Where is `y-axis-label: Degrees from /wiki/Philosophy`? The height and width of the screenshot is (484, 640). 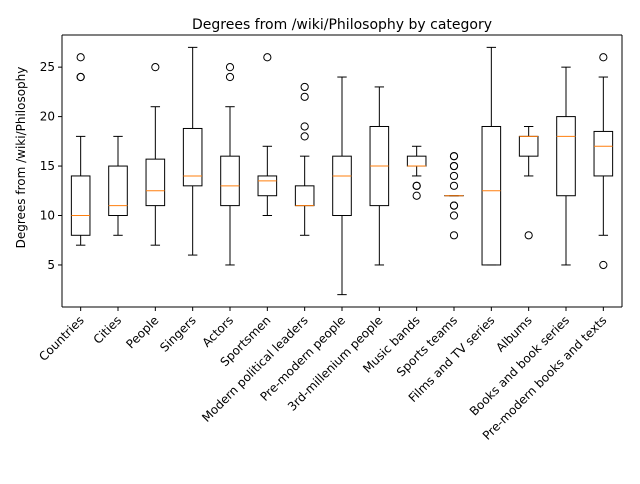
y-axis-label: Degrees from /wiki/Philosophy is located at coordinates (21, 158).